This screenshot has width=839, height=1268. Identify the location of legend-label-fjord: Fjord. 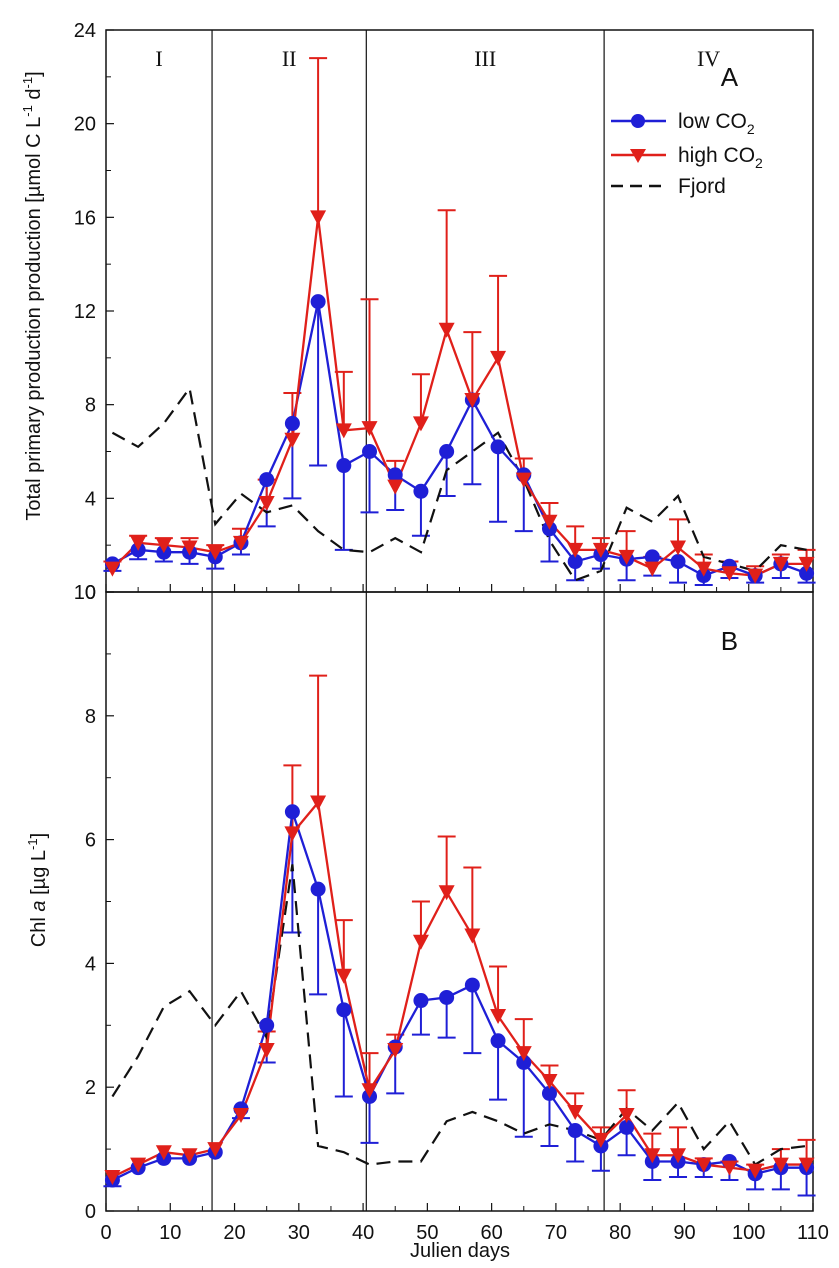
(702, 186).